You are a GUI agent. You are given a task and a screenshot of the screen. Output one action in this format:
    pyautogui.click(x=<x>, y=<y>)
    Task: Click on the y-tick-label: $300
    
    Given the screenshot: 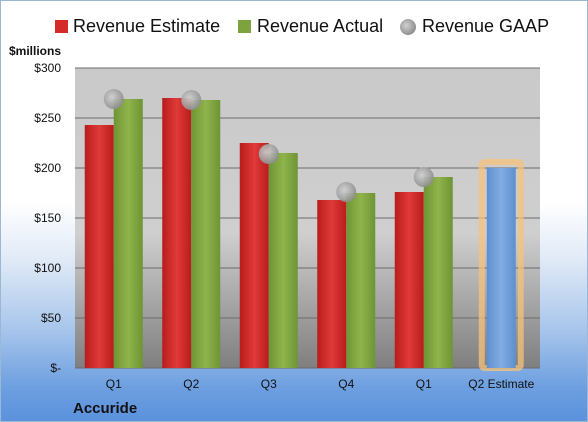 What is the action you would take?
    pyautogui.click(x=47, y=68)
    